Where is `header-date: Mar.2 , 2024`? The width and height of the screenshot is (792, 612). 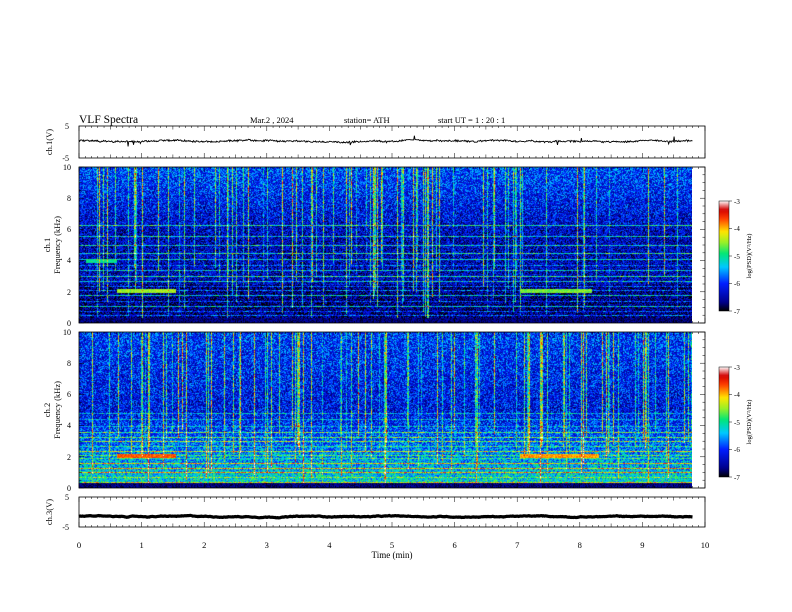
header-date: Mar.2 , 2024 is located at coordinates (272, 120).